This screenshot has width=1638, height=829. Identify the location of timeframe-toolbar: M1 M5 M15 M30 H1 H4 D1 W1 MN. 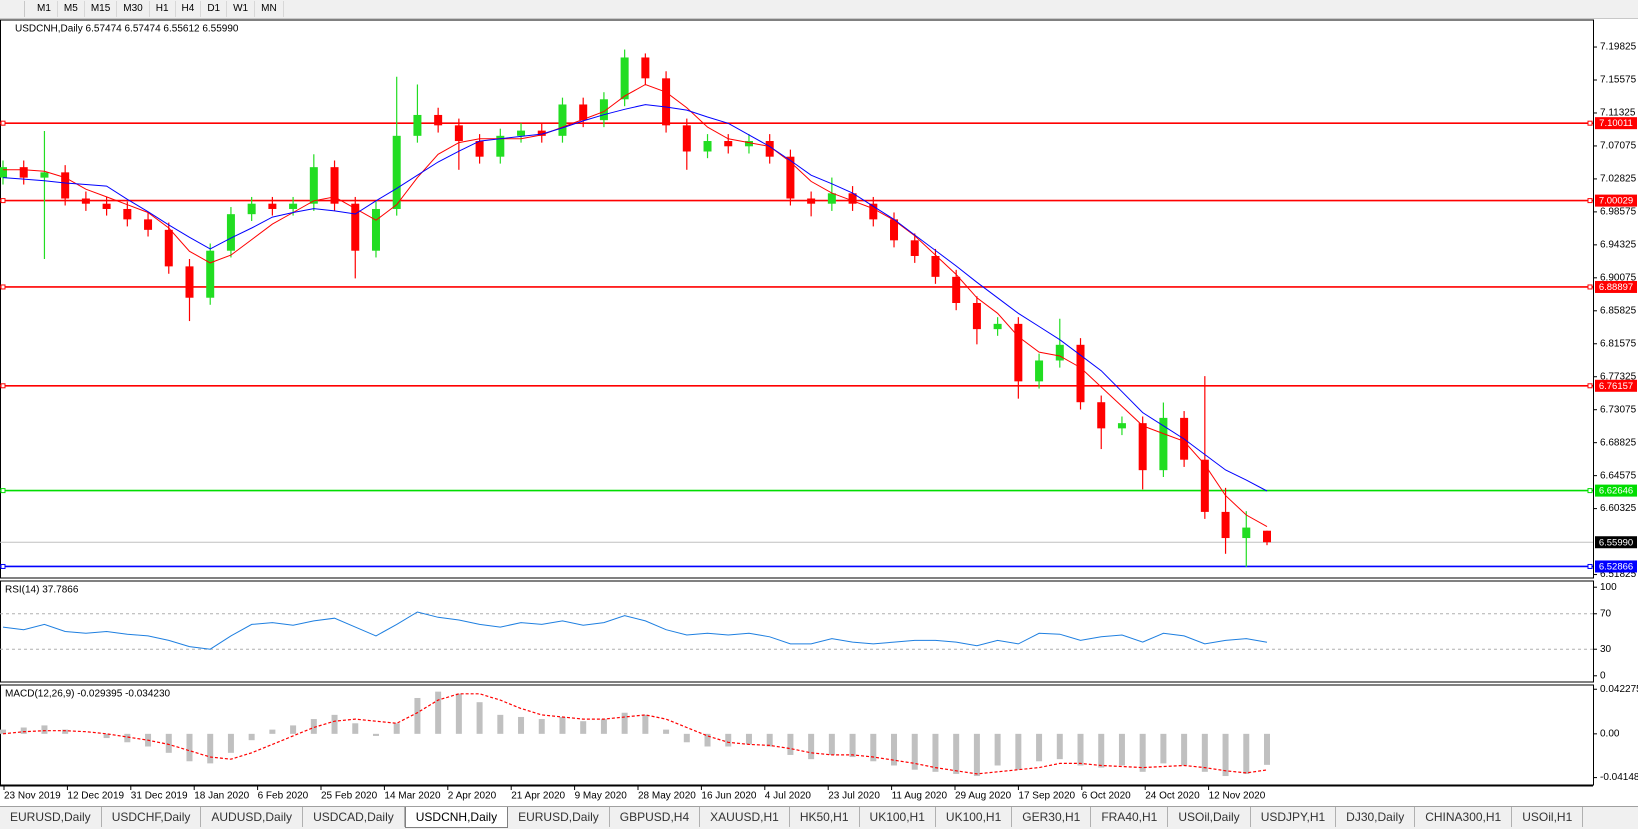
(819, 9).